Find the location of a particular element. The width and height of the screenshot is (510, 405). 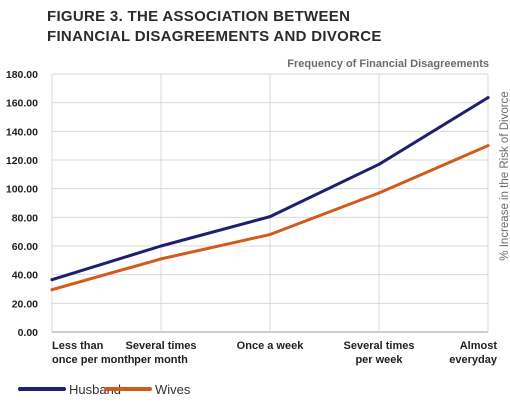

x-tick-label: Almost everyday is located at coordinates (473, 353).